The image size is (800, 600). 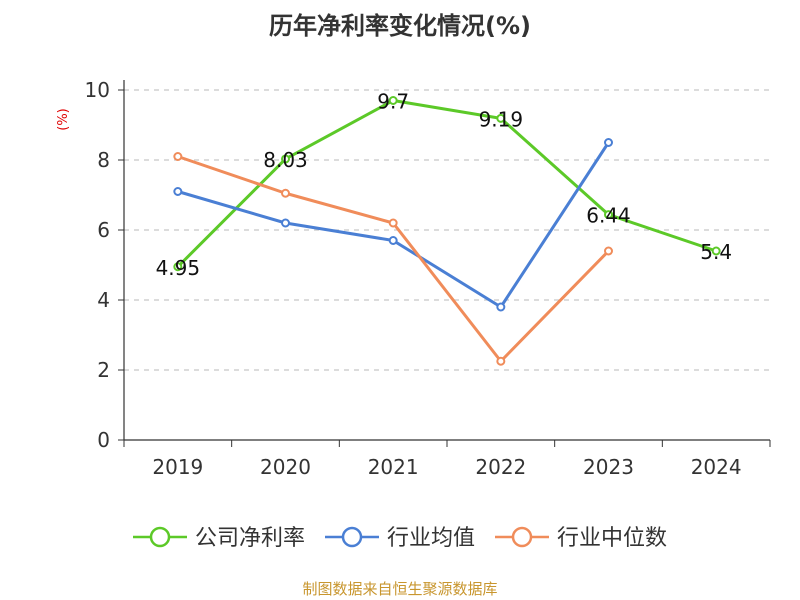 I want to click on data-label: 9.7, so click(x=393, y=102).